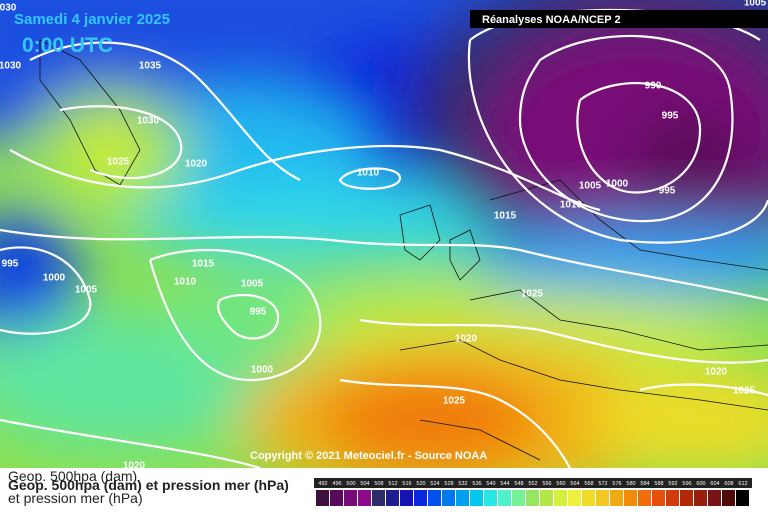 Image resolution: width=768 pixels, height=512 pixels. Describe the element at coordinates (672, 484) in the screenshot. I see `scale-label: 592` at that location.